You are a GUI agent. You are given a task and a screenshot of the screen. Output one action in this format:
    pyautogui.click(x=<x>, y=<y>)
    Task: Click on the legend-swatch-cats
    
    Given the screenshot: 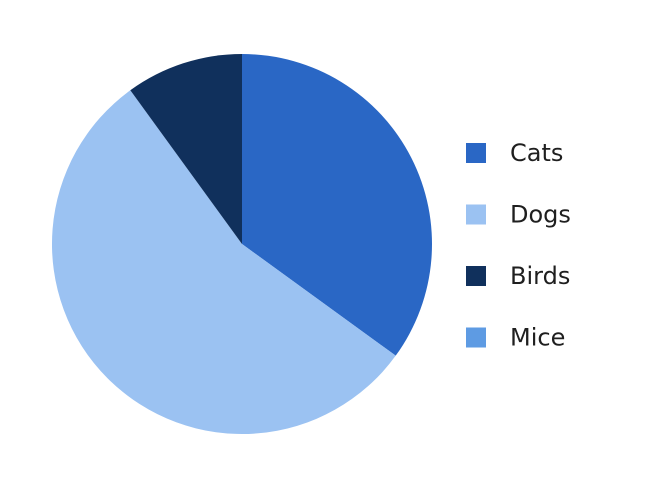 What is the action you would take?
    pyautogui.click(x=476, y=153)
    